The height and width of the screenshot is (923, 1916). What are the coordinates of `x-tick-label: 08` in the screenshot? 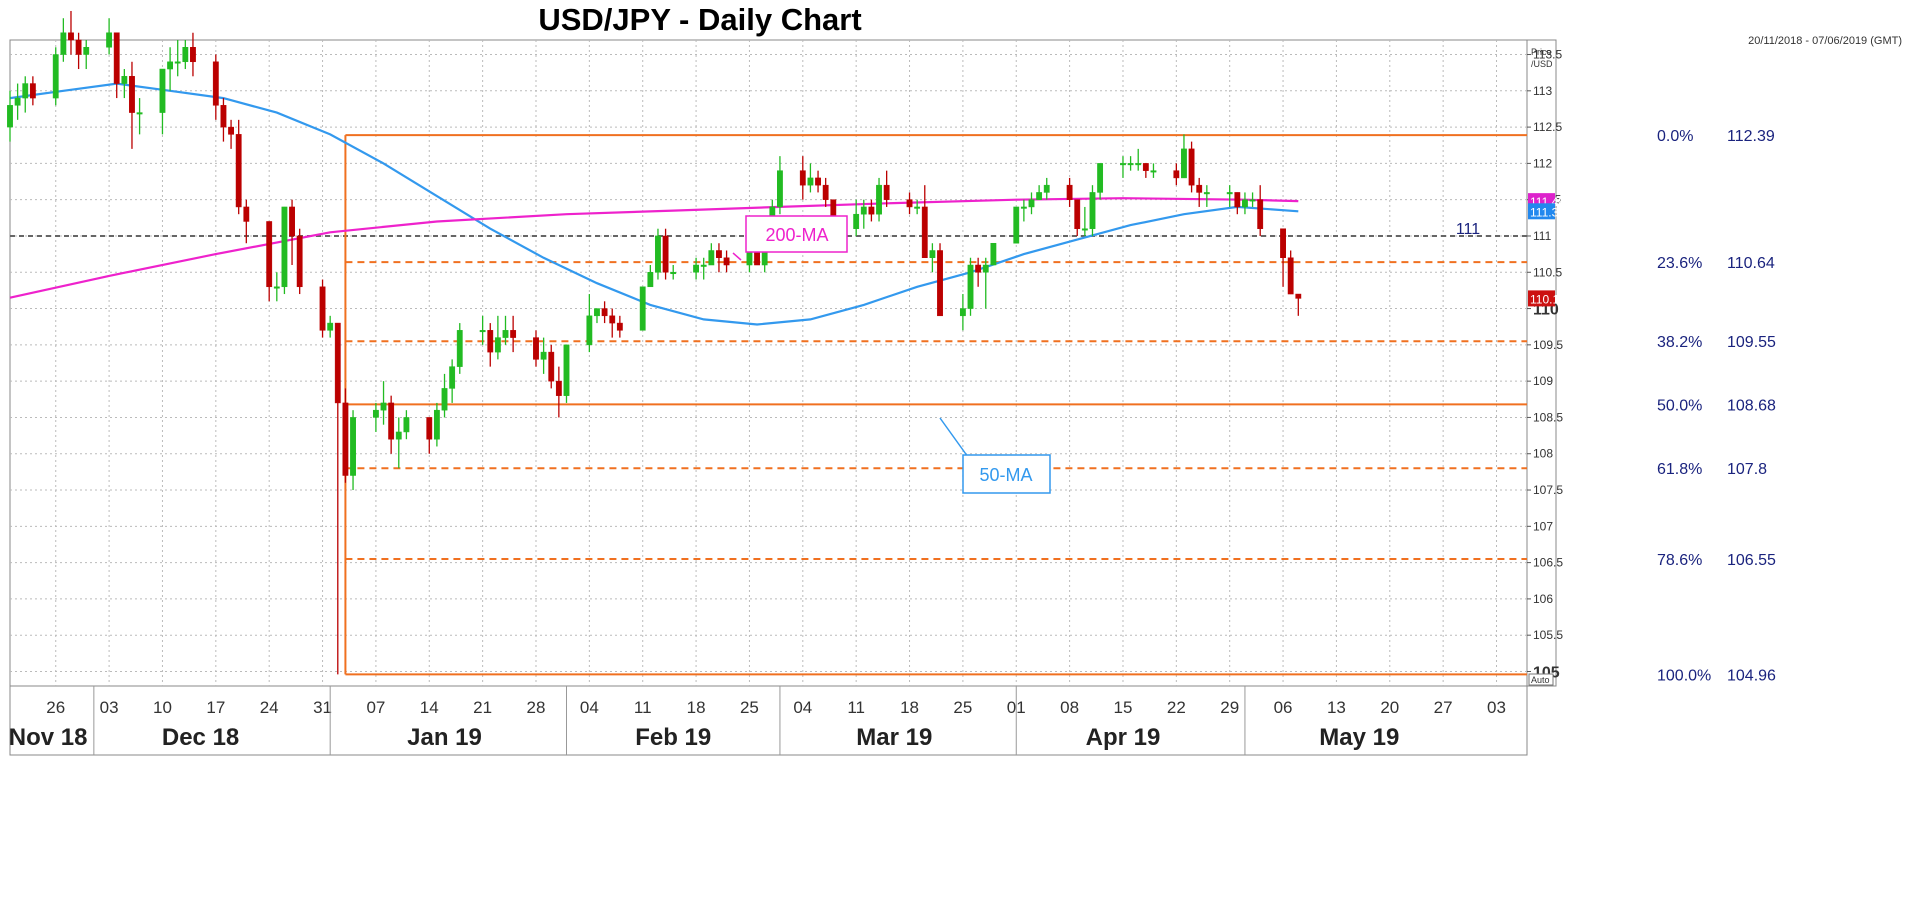 It's located at (1069, 707).